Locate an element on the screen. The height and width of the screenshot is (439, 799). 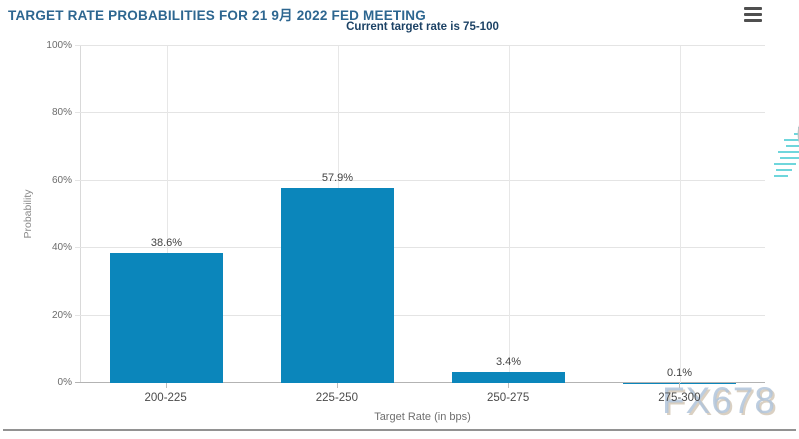
menu-button is located at coordinates (753, 14).